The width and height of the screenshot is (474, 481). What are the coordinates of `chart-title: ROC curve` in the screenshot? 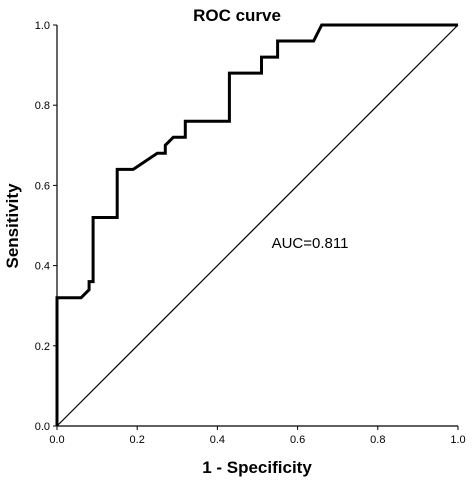 It's located at (237, 15).